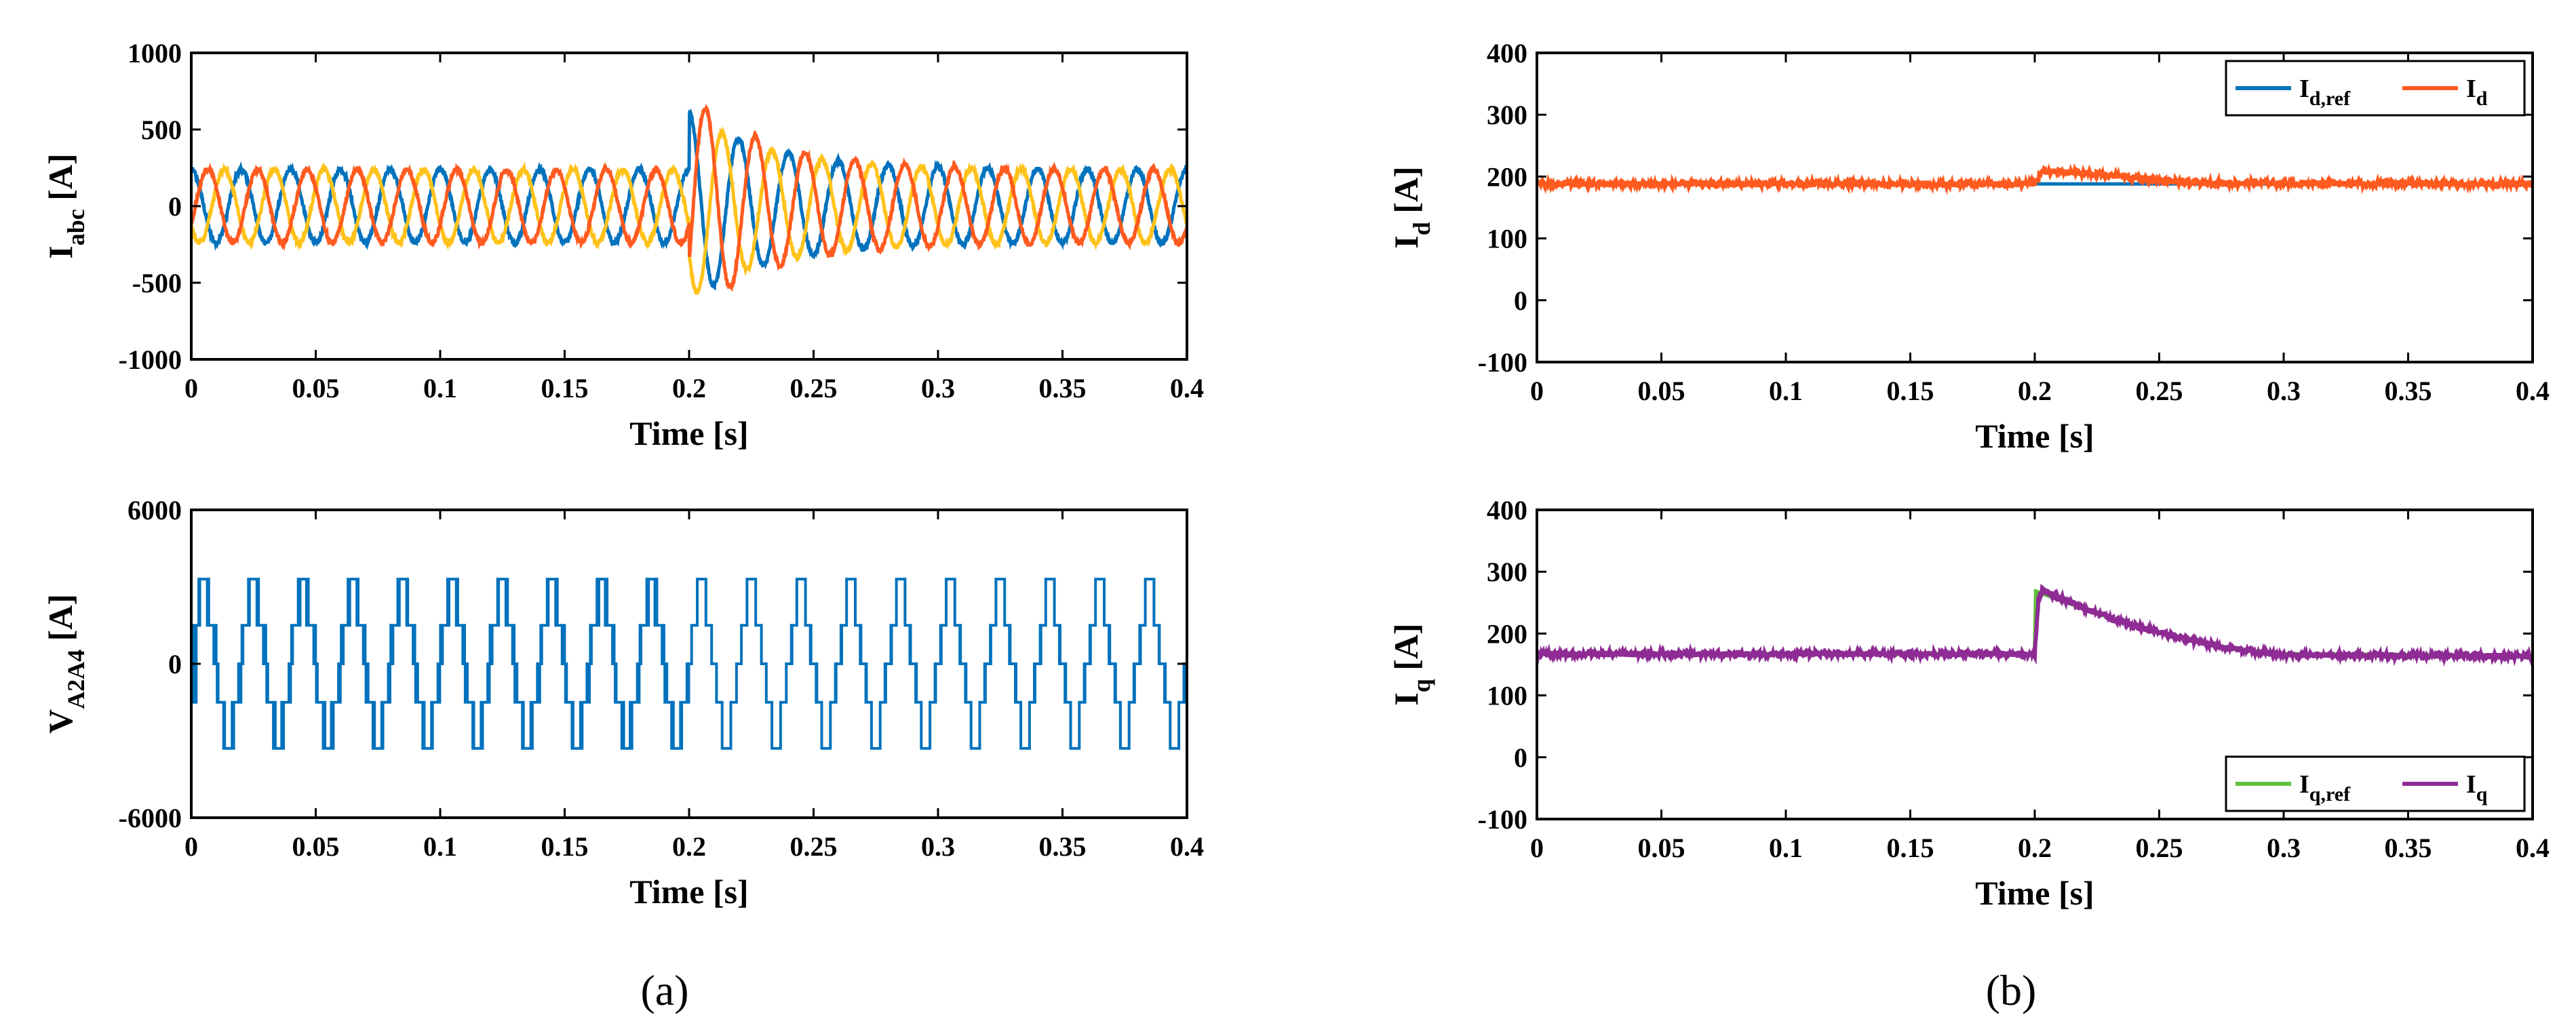 Image resolution: width=2576 pixels, height=1034 pixels. What do you see at coordinates (65, 205) in the screenshot?
I see `y-axis-label: Iabc [A]` at bounding box center [65, 205].